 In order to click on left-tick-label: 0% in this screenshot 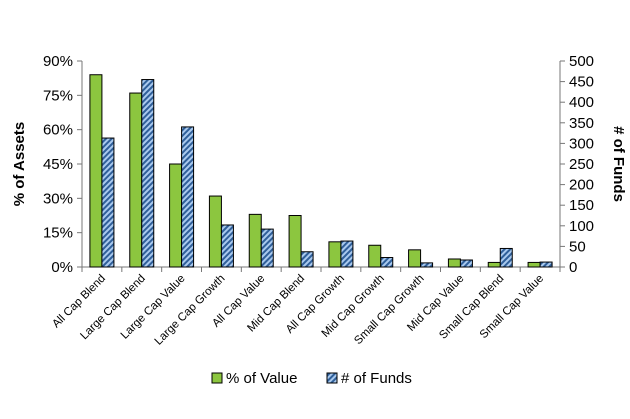, I will do `click(62, 267)`.